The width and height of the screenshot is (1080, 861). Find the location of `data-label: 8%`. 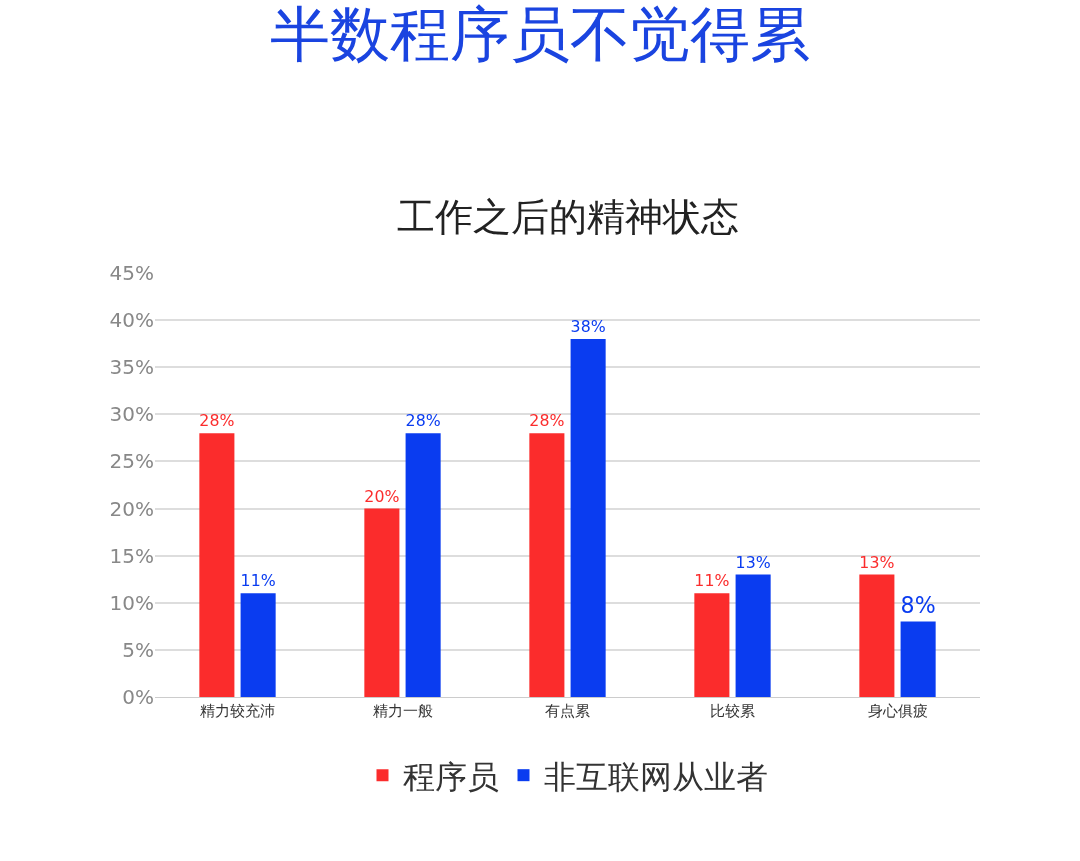

data-label: 8% is located at coordinates (918, 605).